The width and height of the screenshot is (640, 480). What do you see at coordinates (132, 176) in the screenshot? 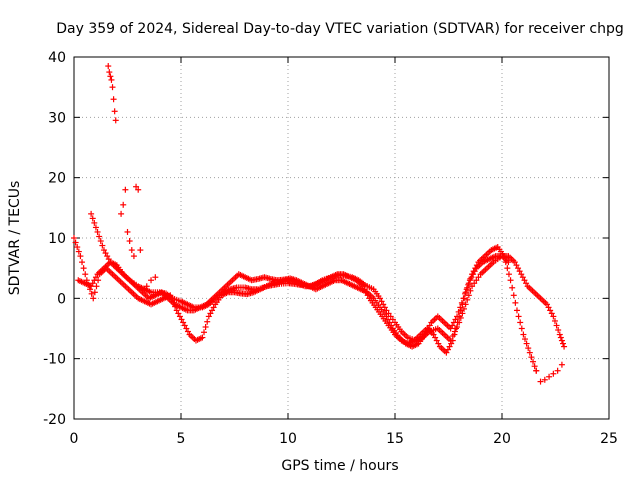
I see `series-scatter-early` at bounding box center [132, 176].